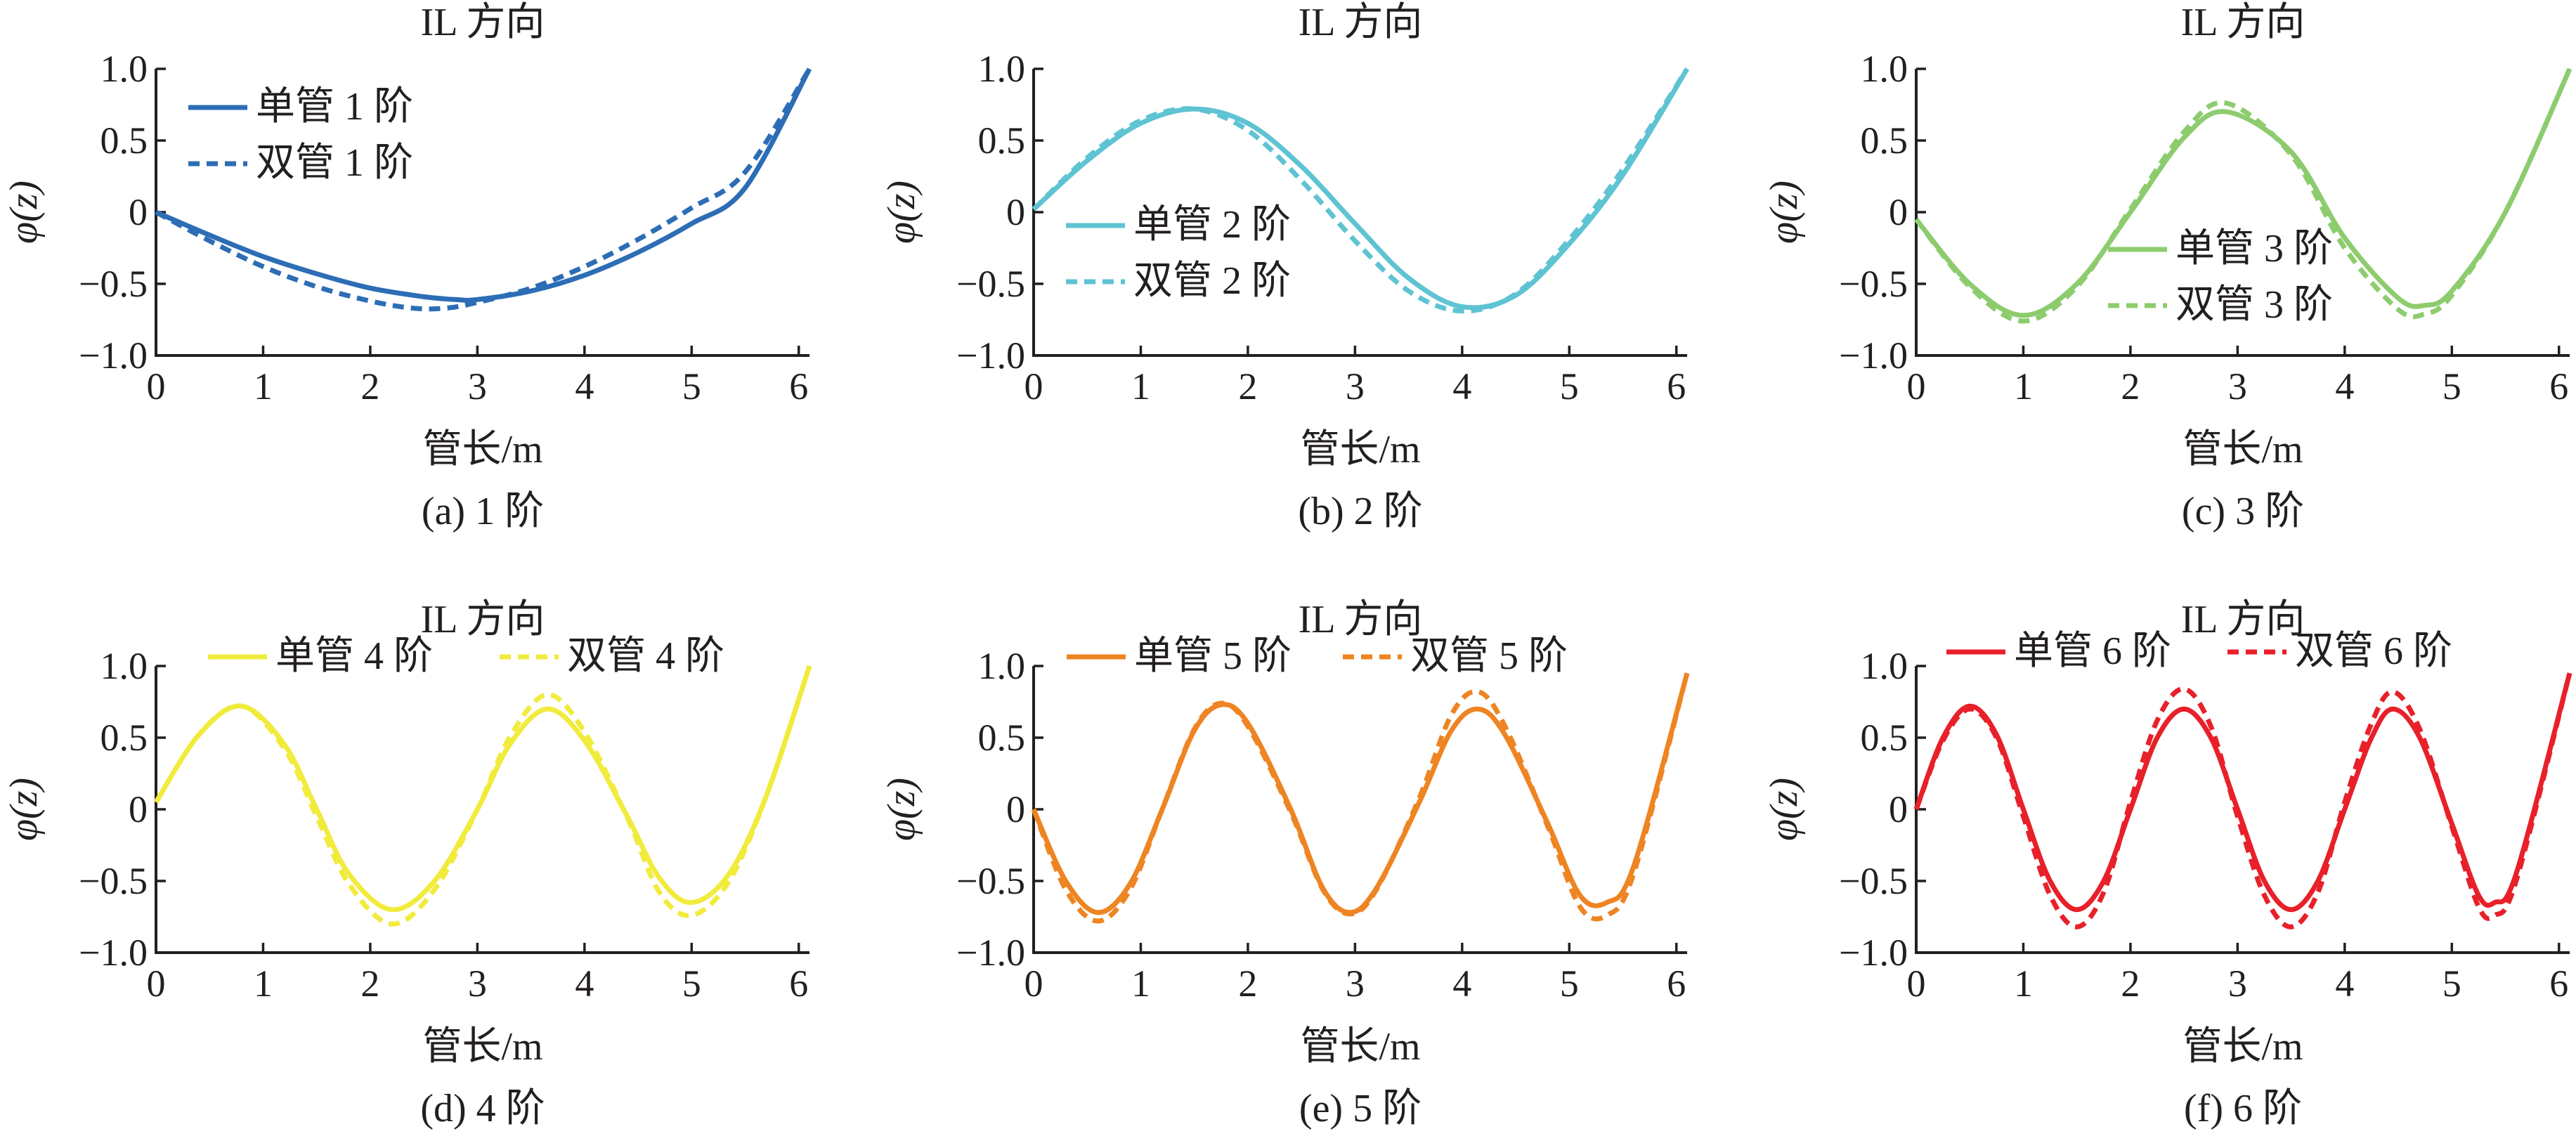  I want to click on panel-caption: (e) 5 阶, so click(1360, 1109).